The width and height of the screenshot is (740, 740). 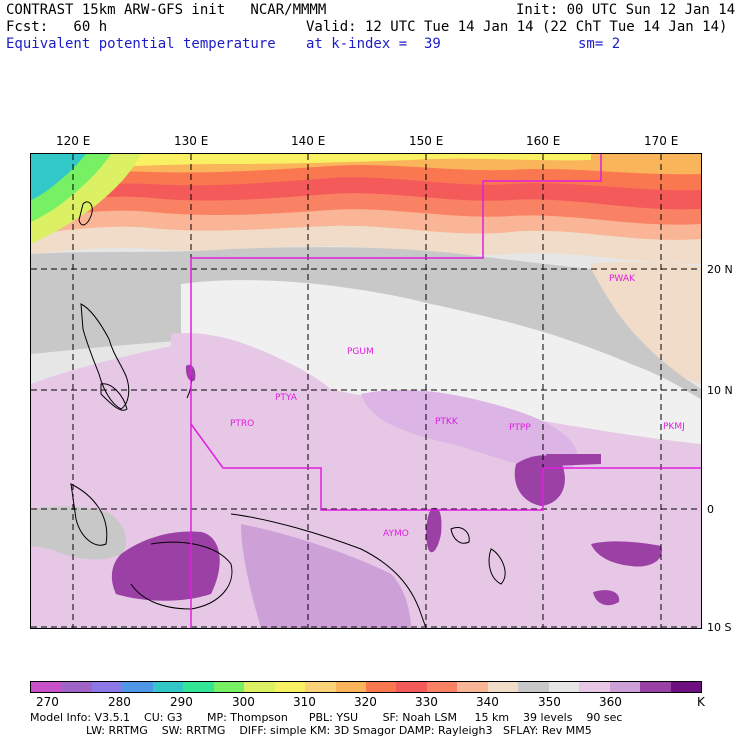 I want to click on field-name: Equivalent potential temperature, so click(x=141, y=44).